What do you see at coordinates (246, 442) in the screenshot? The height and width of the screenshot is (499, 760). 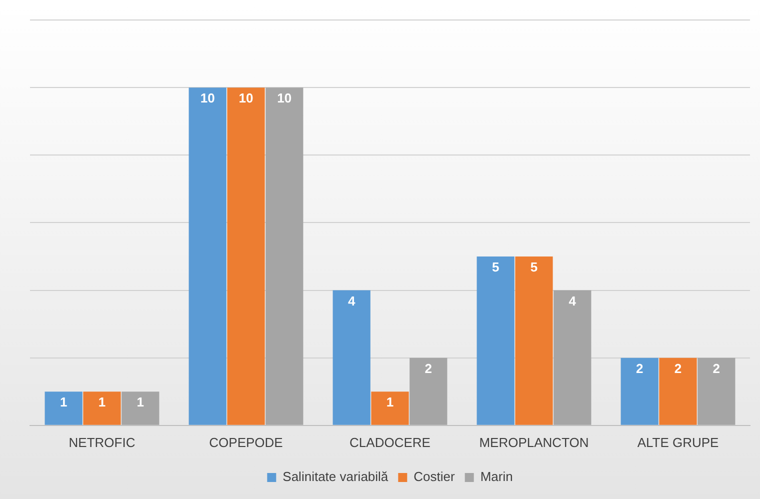 I see `x-tick-label: COPEPODE` at bounding box center [246, 442].